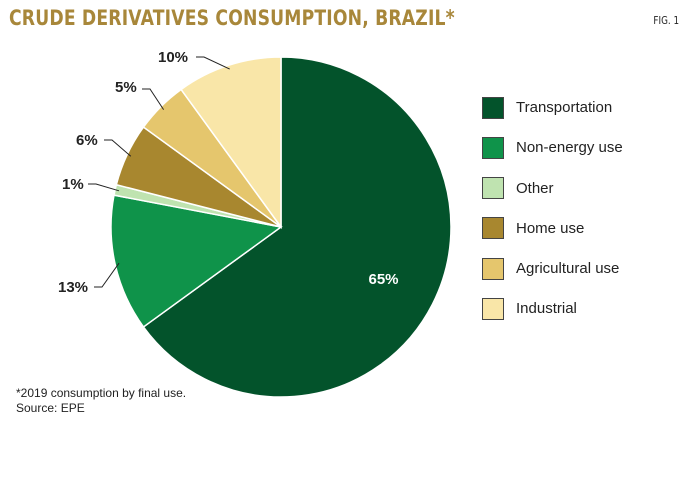  Describe the element at coordinates (493, 268) in the screenshot. I see `legend-swatch-agricultural-use` at that location.